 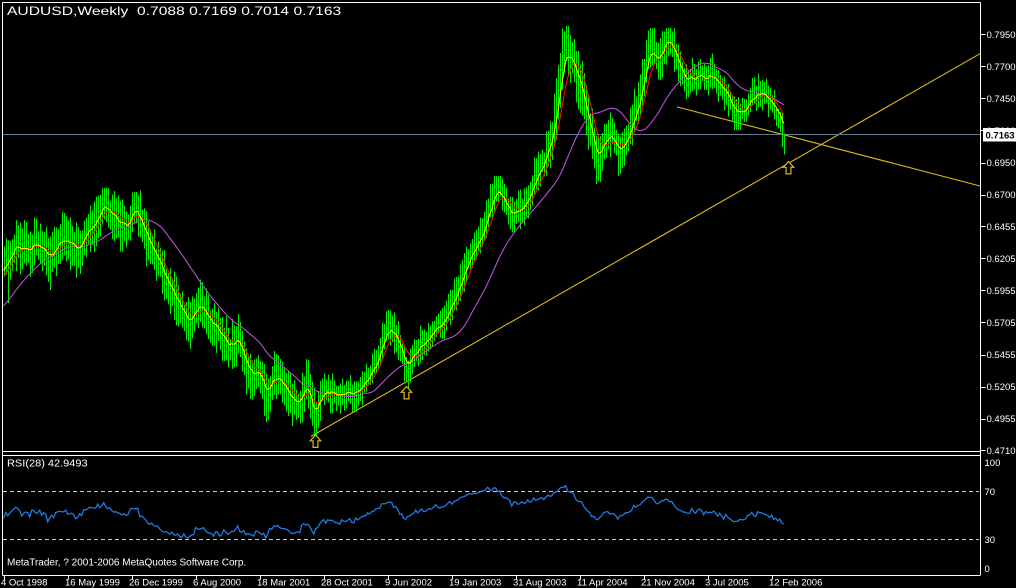 What do you see at coordinates (24, 583) in the screenshot?
I see `svg-text: 4 Oct 1998` at bounding box center [24, 583].